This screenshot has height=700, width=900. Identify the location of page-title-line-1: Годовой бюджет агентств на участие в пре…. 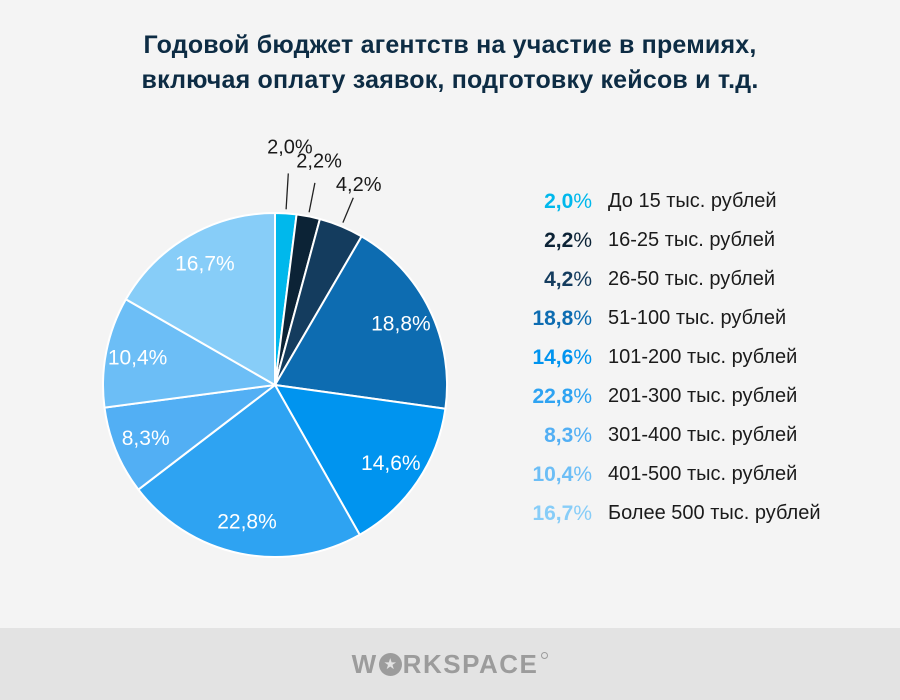
(450, 45).